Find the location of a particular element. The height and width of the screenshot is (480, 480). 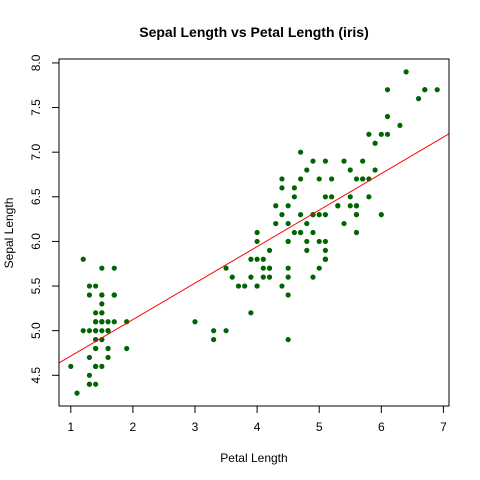

y-tick-label: 7.5 is located at coordinates (36, 107).